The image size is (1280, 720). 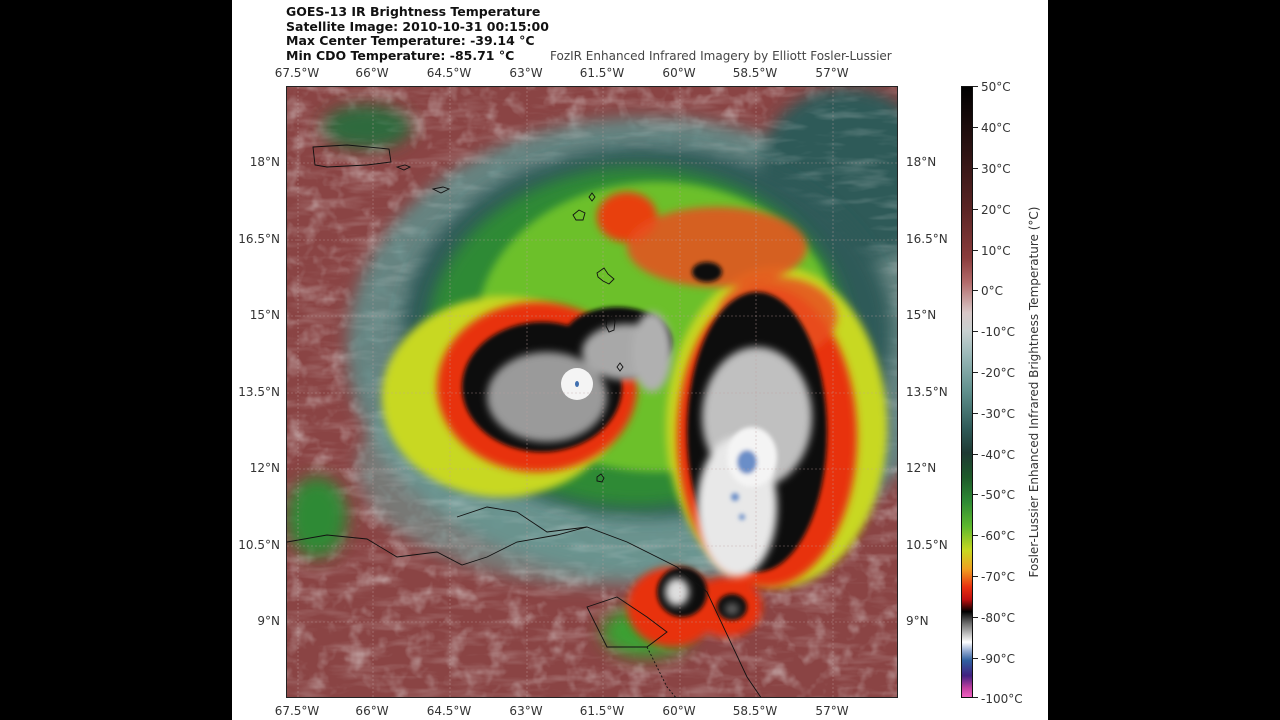 I want to click on lat-tick-right: 13.5°N, so click(x=927, y=392).